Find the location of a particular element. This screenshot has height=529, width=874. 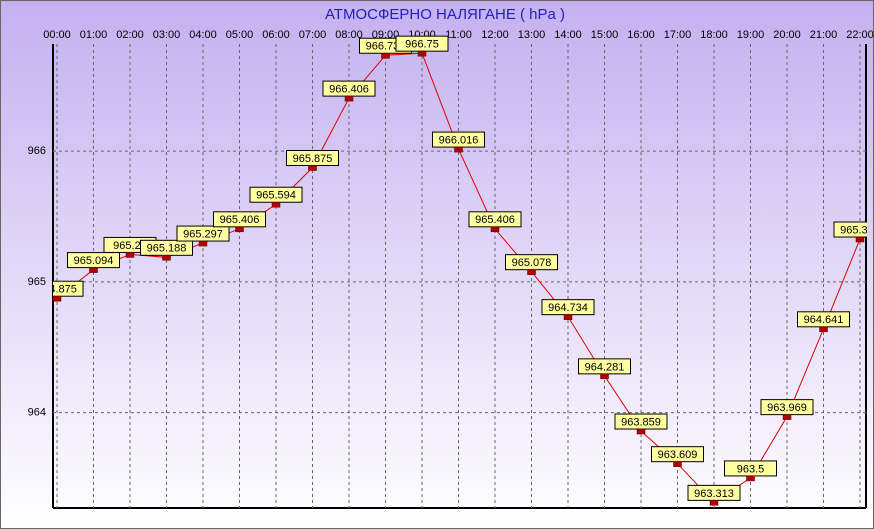

x-tick-label: 14:00 is located at coordinates (568, 35).